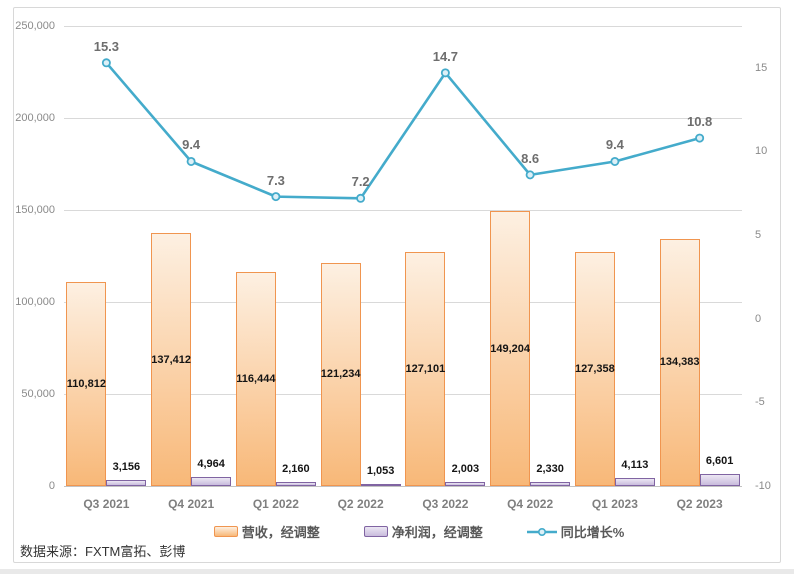  I want to click on category-label: Q1 2022, so click(275, 504).